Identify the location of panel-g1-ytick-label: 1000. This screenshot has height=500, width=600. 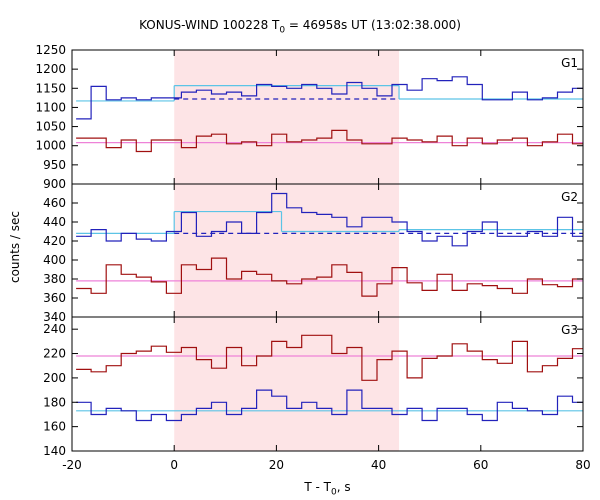
(50, 146).